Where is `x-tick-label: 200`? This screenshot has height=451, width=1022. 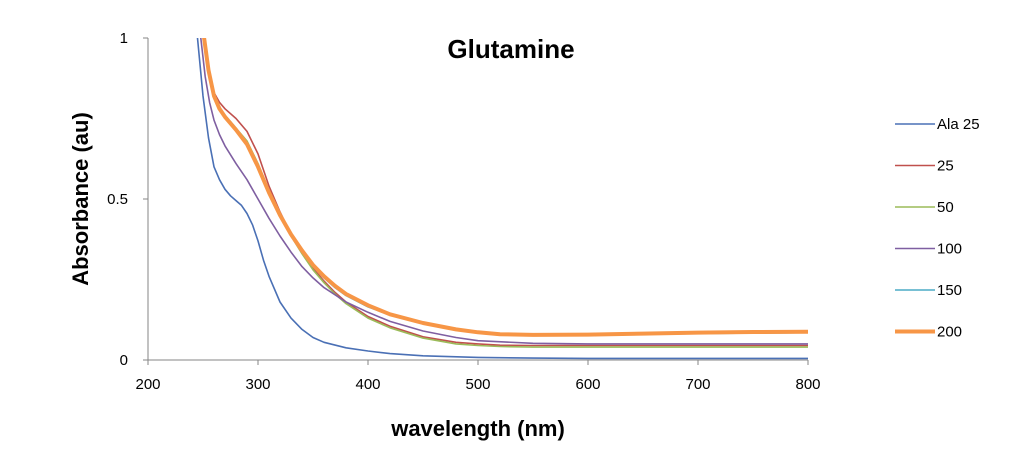 x-tick-label: 200 is located at coordinates (147, 384).